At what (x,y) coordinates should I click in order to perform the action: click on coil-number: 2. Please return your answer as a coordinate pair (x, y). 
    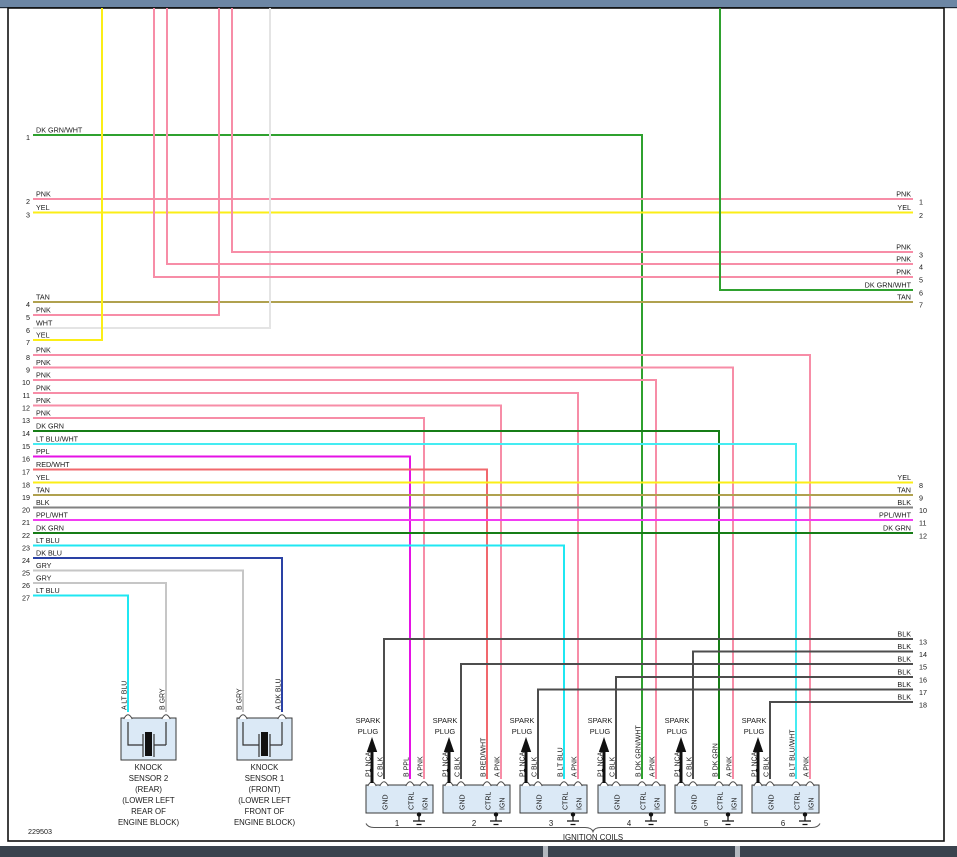
    Looking at the image, I should click on (474, 823).